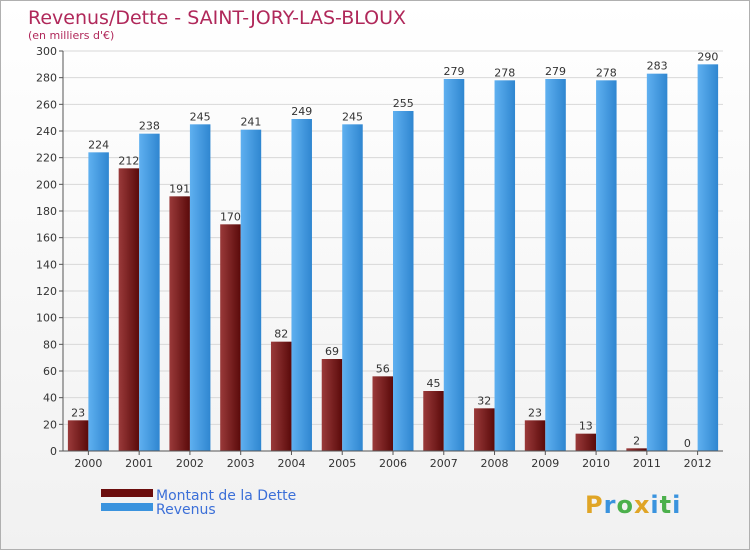  Describe the element at coordinates (642, 505) in the screenshot. I see `logo-letter: x` at that location.